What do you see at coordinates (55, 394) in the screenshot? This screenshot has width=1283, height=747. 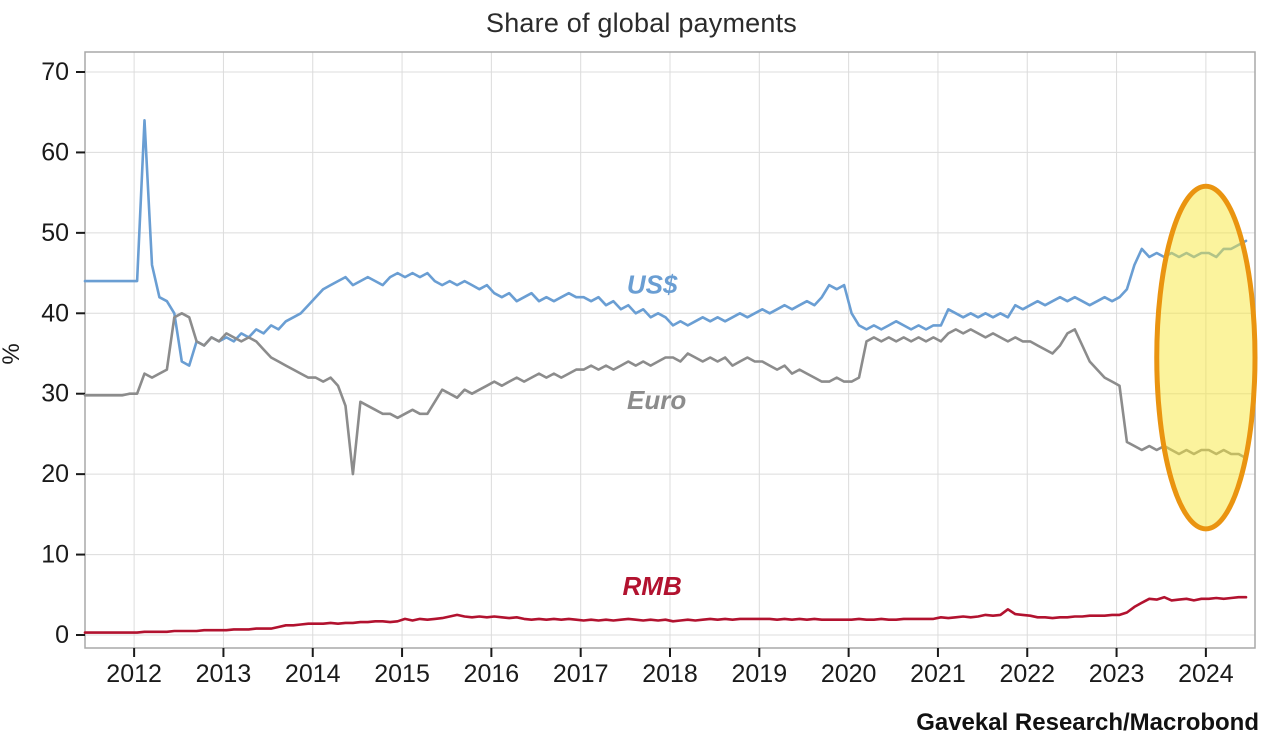 I see `y-tick-label: 30` at bounding box center [55, 394].